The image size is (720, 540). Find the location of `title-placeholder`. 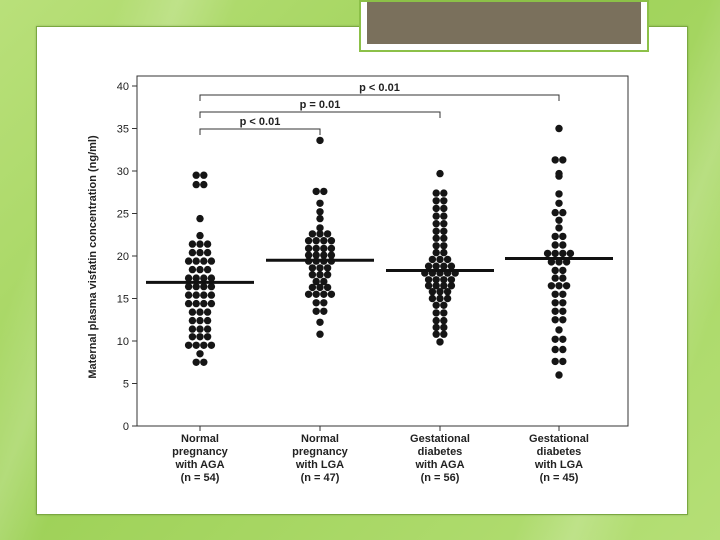

title-placeholder is located at coordinates (504, 26).